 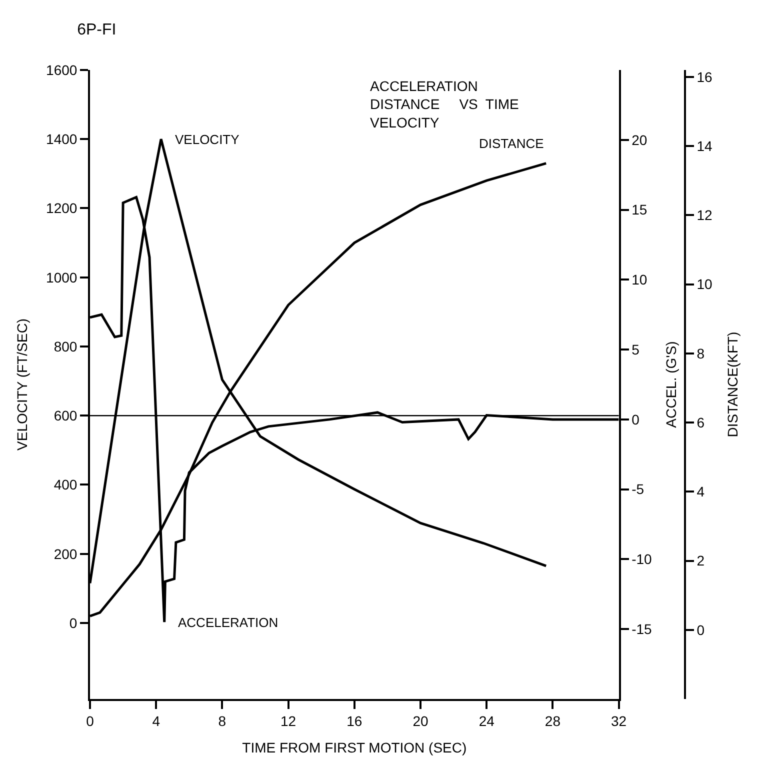 What do you see at coordinates (640, 280) in the screenshot?
I see `y2-tick-label: 10` at bounding box center [640, 280].